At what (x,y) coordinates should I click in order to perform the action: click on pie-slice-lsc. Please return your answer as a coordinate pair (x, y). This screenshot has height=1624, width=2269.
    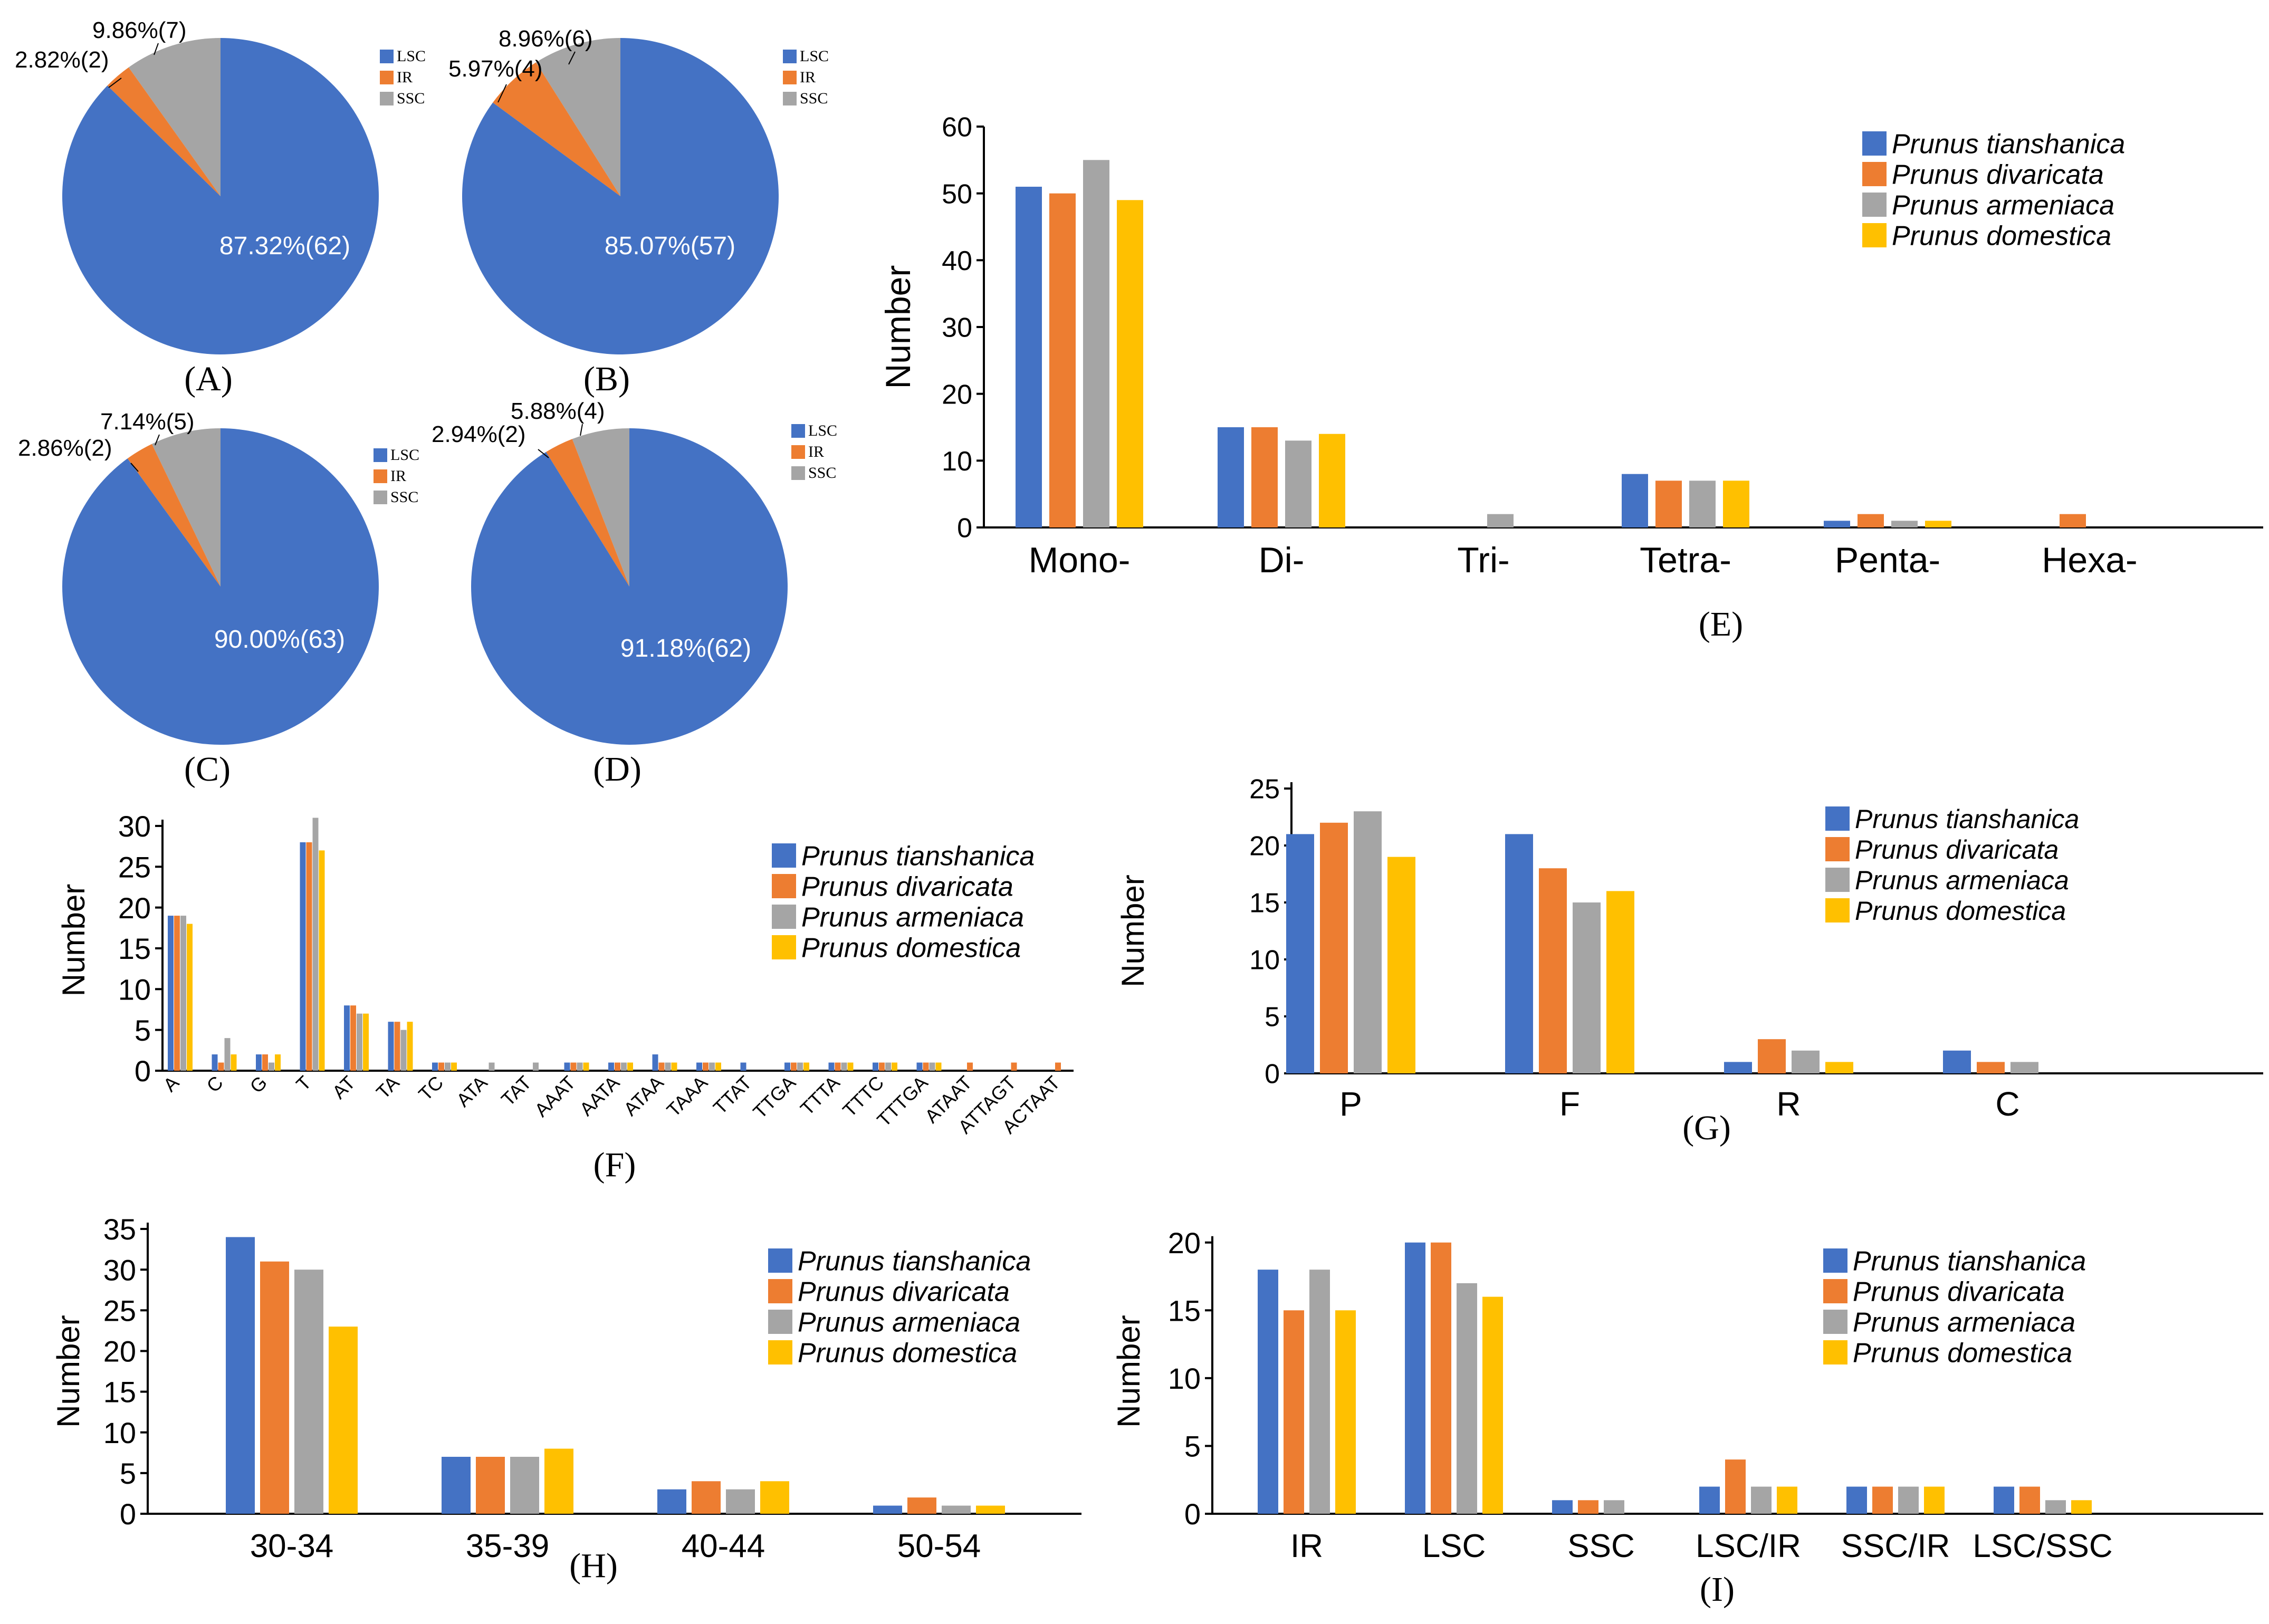
    Looking at the image, I should click on (629, 586).